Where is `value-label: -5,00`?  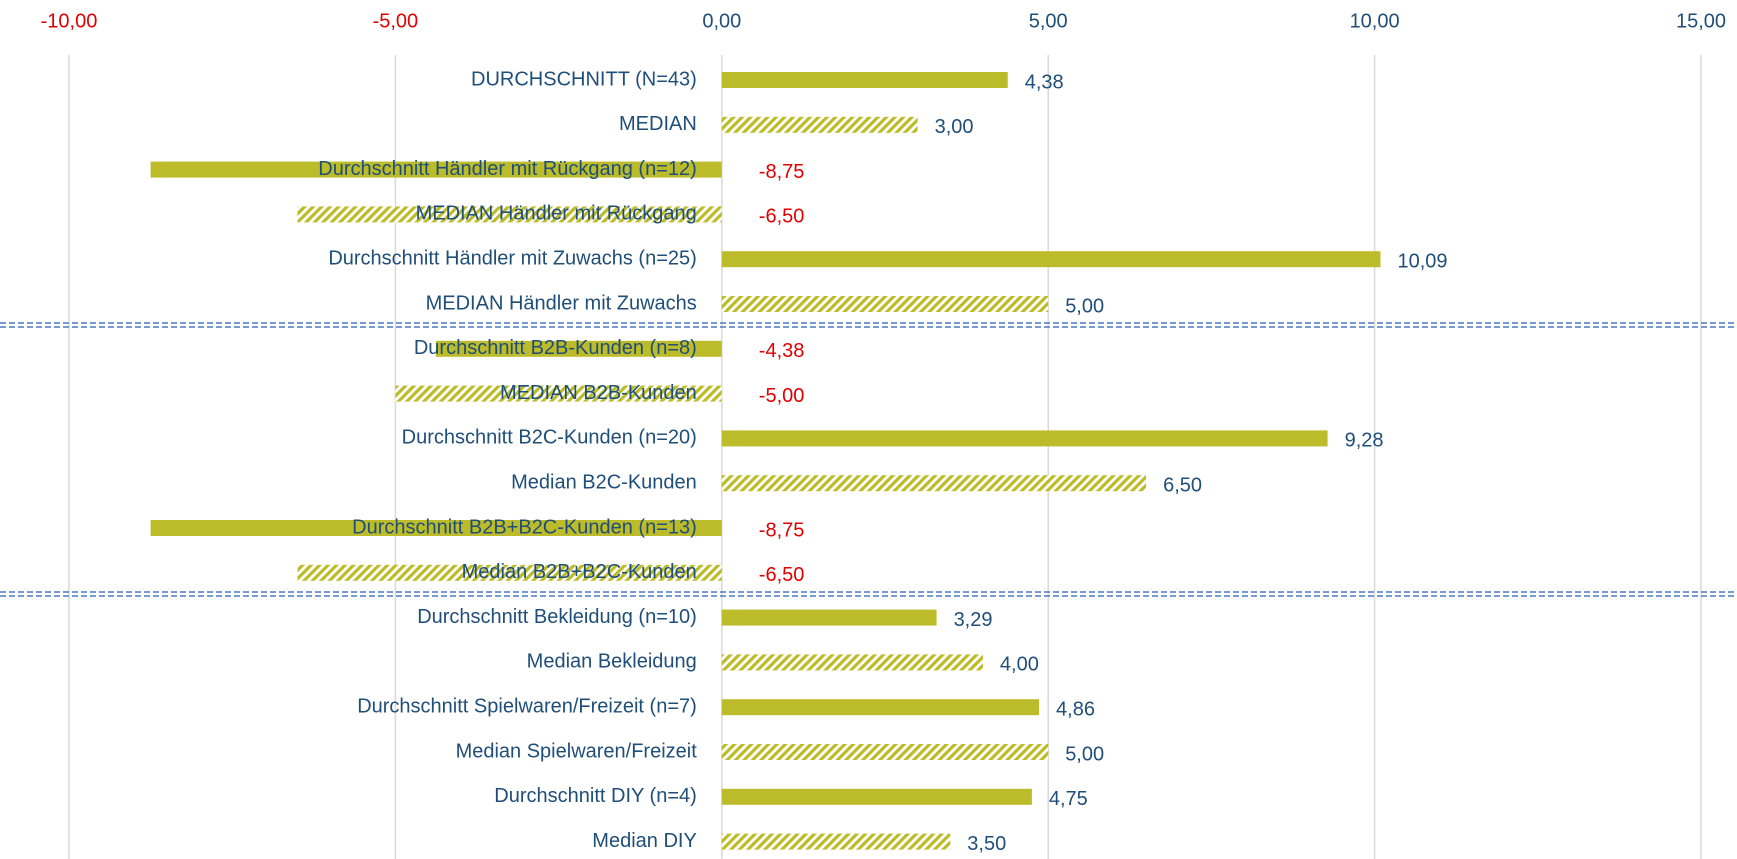 value-label: -5,00 is located at coordinates (782, 396).